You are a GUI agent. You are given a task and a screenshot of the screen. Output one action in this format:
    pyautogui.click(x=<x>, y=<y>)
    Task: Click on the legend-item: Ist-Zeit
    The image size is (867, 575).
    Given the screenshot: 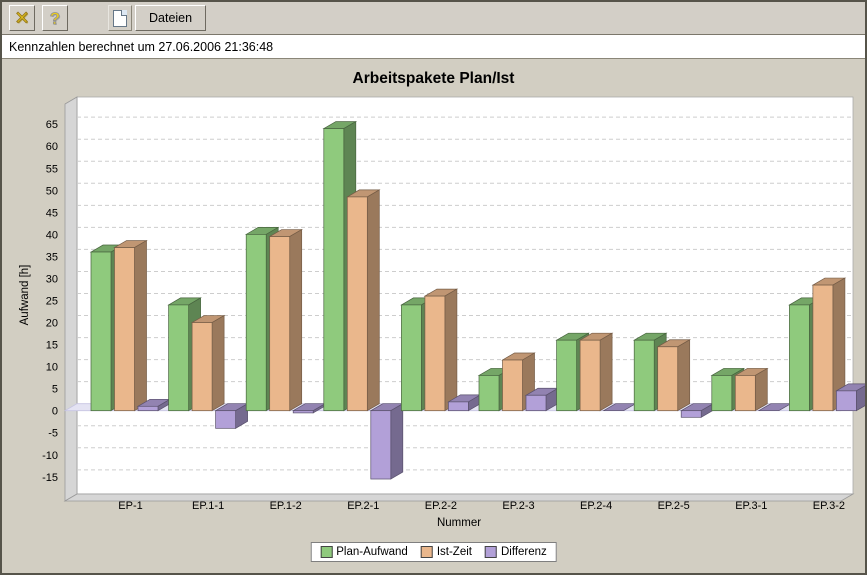 What is the action you would take?
    pyautogui.click(x=446, y=552)
    